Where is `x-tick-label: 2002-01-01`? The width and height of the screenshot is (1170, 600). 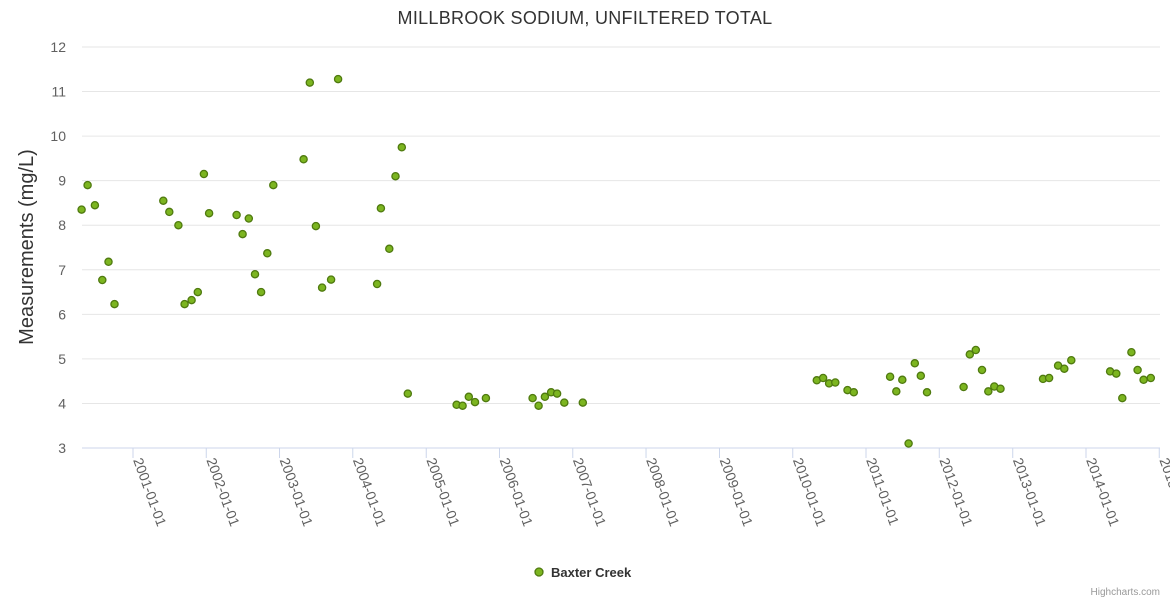
x-tick-label: 2002-01-01 is located at coordinates (223, 492).